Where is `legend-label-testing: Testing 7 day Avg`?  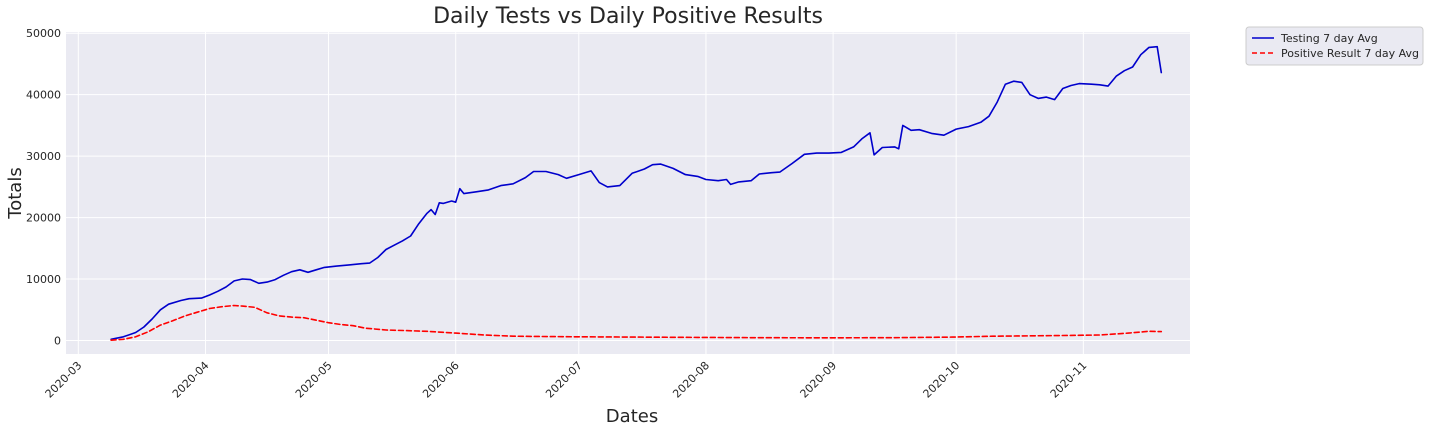 legend-label-testing: Testing 7 day Avg is located at coordinates (1329, 38).